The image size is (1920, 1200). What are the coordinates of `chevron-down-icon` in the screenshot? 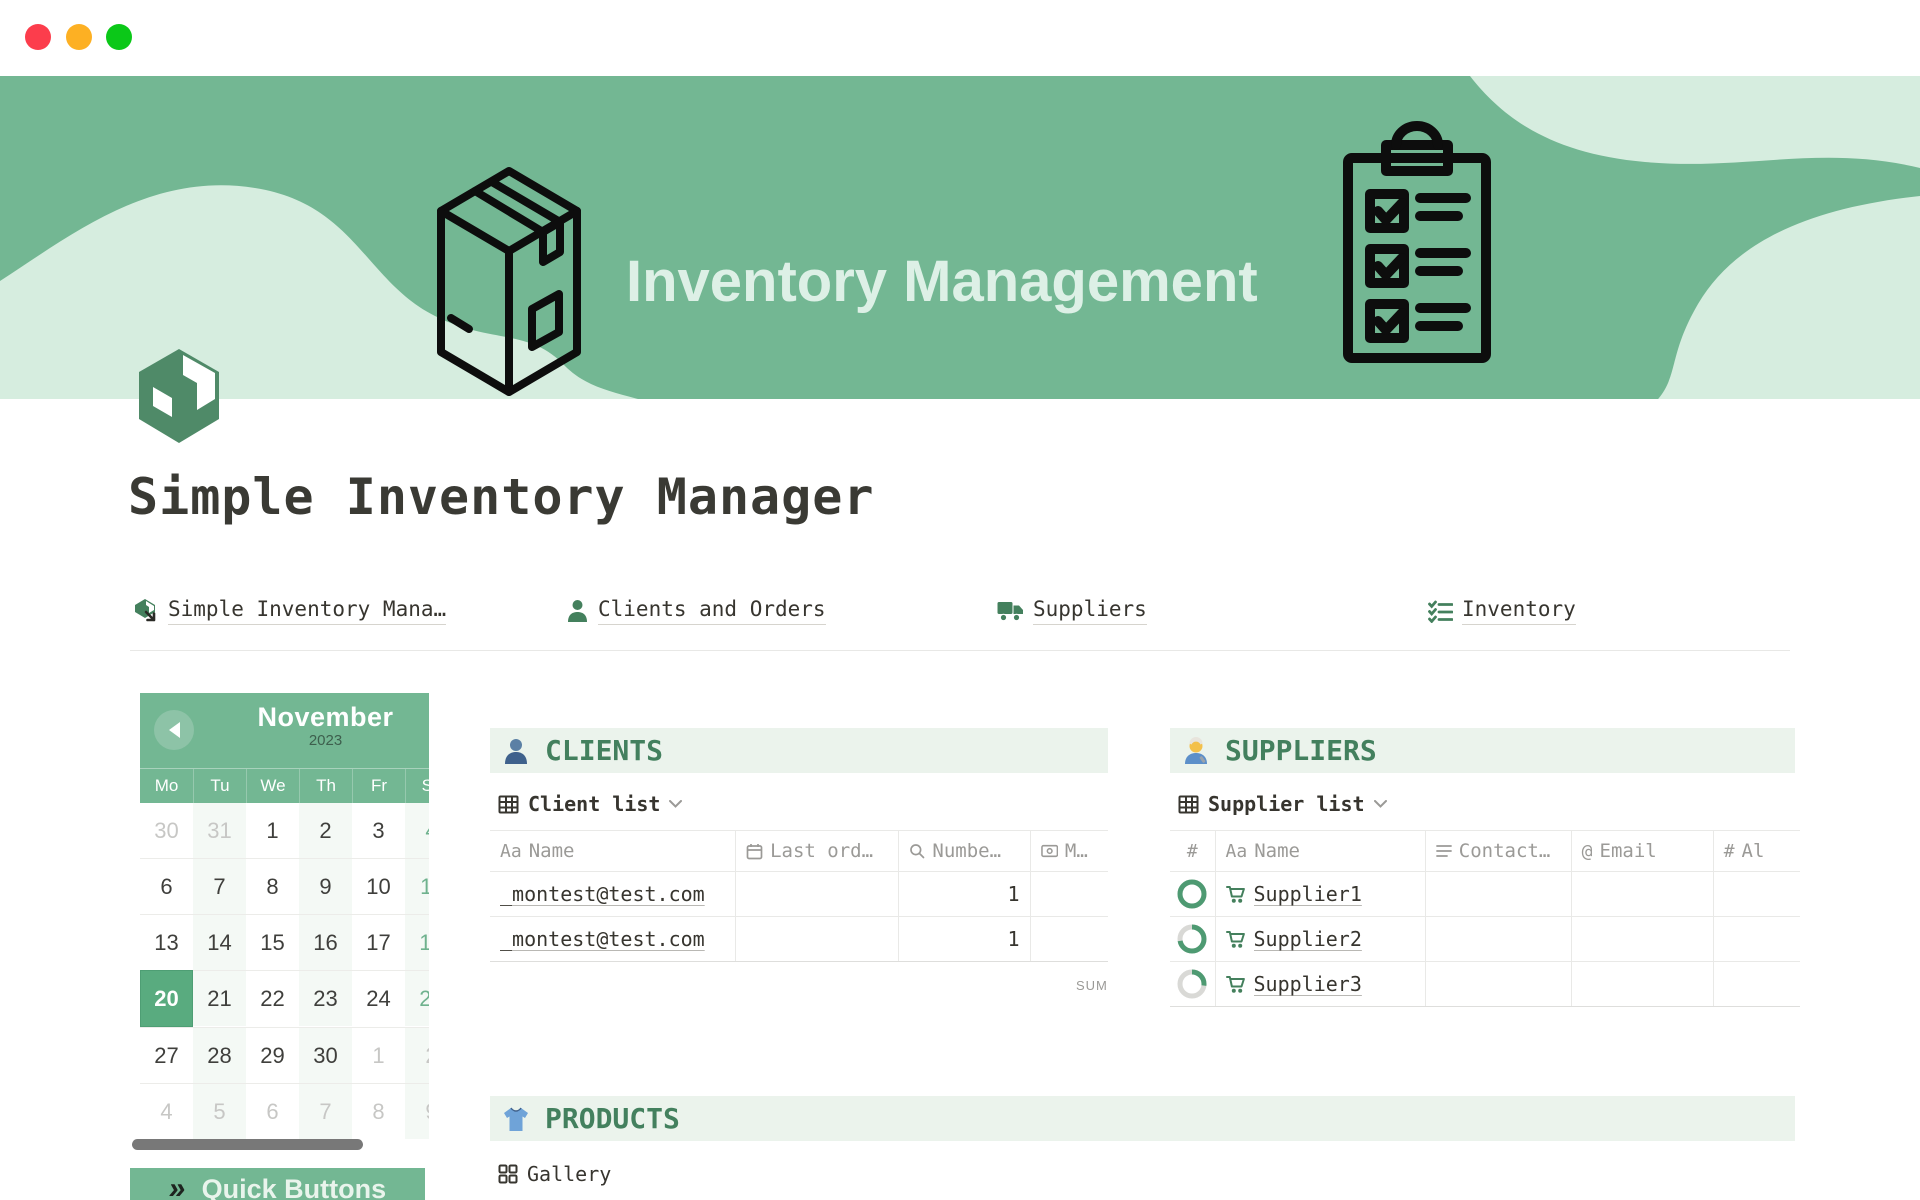 It's located at (676, 804).